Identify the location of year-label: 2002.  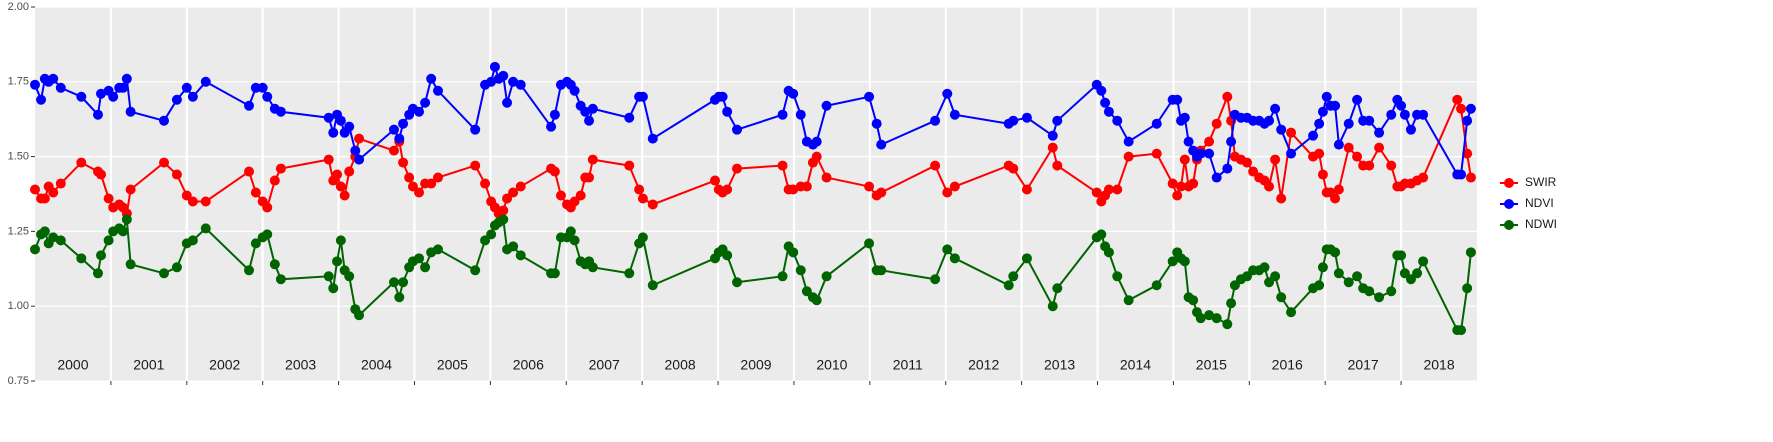
(224, 365).